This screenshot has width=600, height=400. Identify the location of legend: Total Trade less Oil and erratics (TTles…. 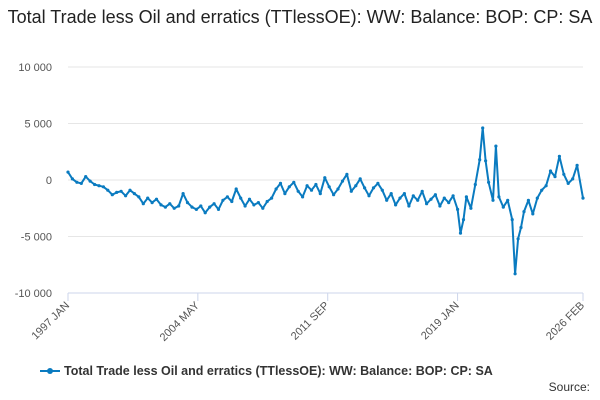
(266, 371).